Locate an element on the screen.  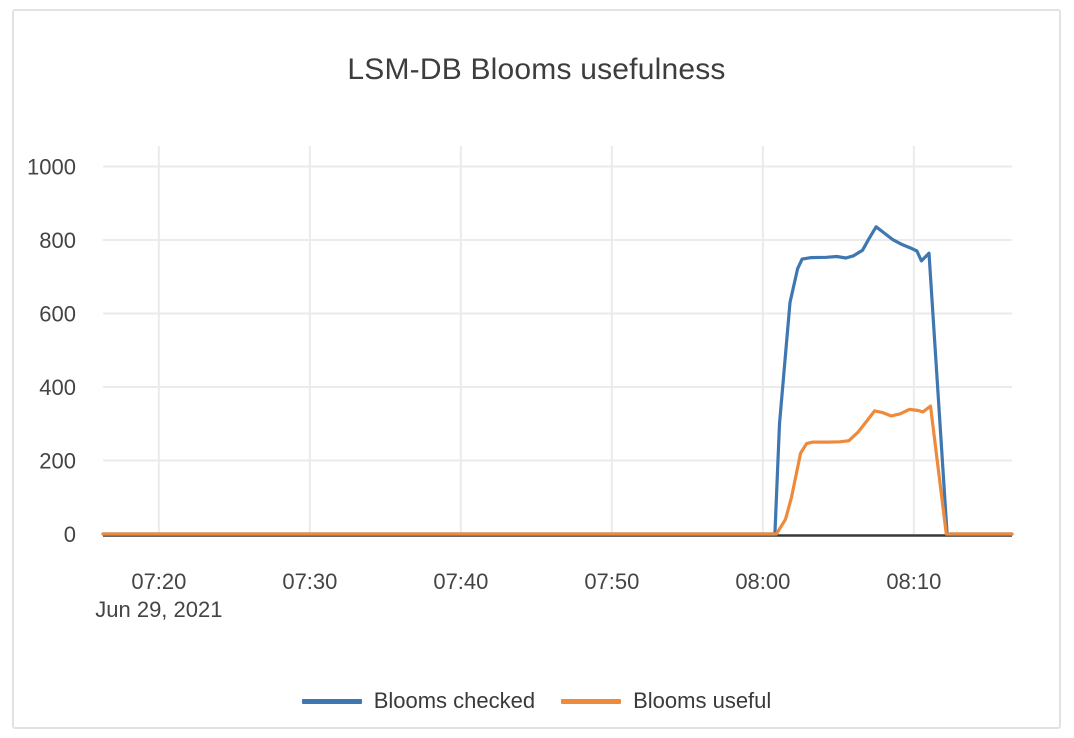
x-tick-label: 08:10 is located at coordinates (913, 581).